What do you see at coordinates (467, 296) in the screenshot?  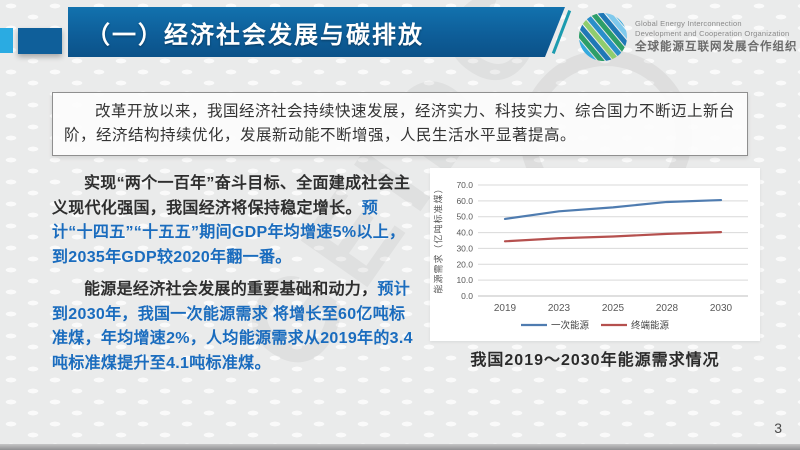 I see `svg-text: 0.0` at bounding box center [467, 296].